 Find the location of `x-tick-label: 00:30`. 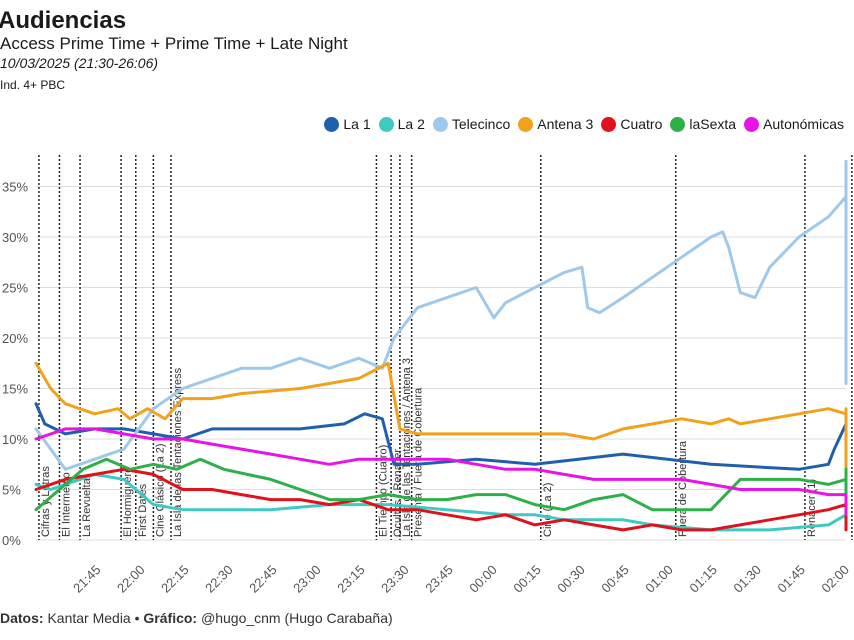

x-tick-label: 00:30 is located at coordinates (571, 579).